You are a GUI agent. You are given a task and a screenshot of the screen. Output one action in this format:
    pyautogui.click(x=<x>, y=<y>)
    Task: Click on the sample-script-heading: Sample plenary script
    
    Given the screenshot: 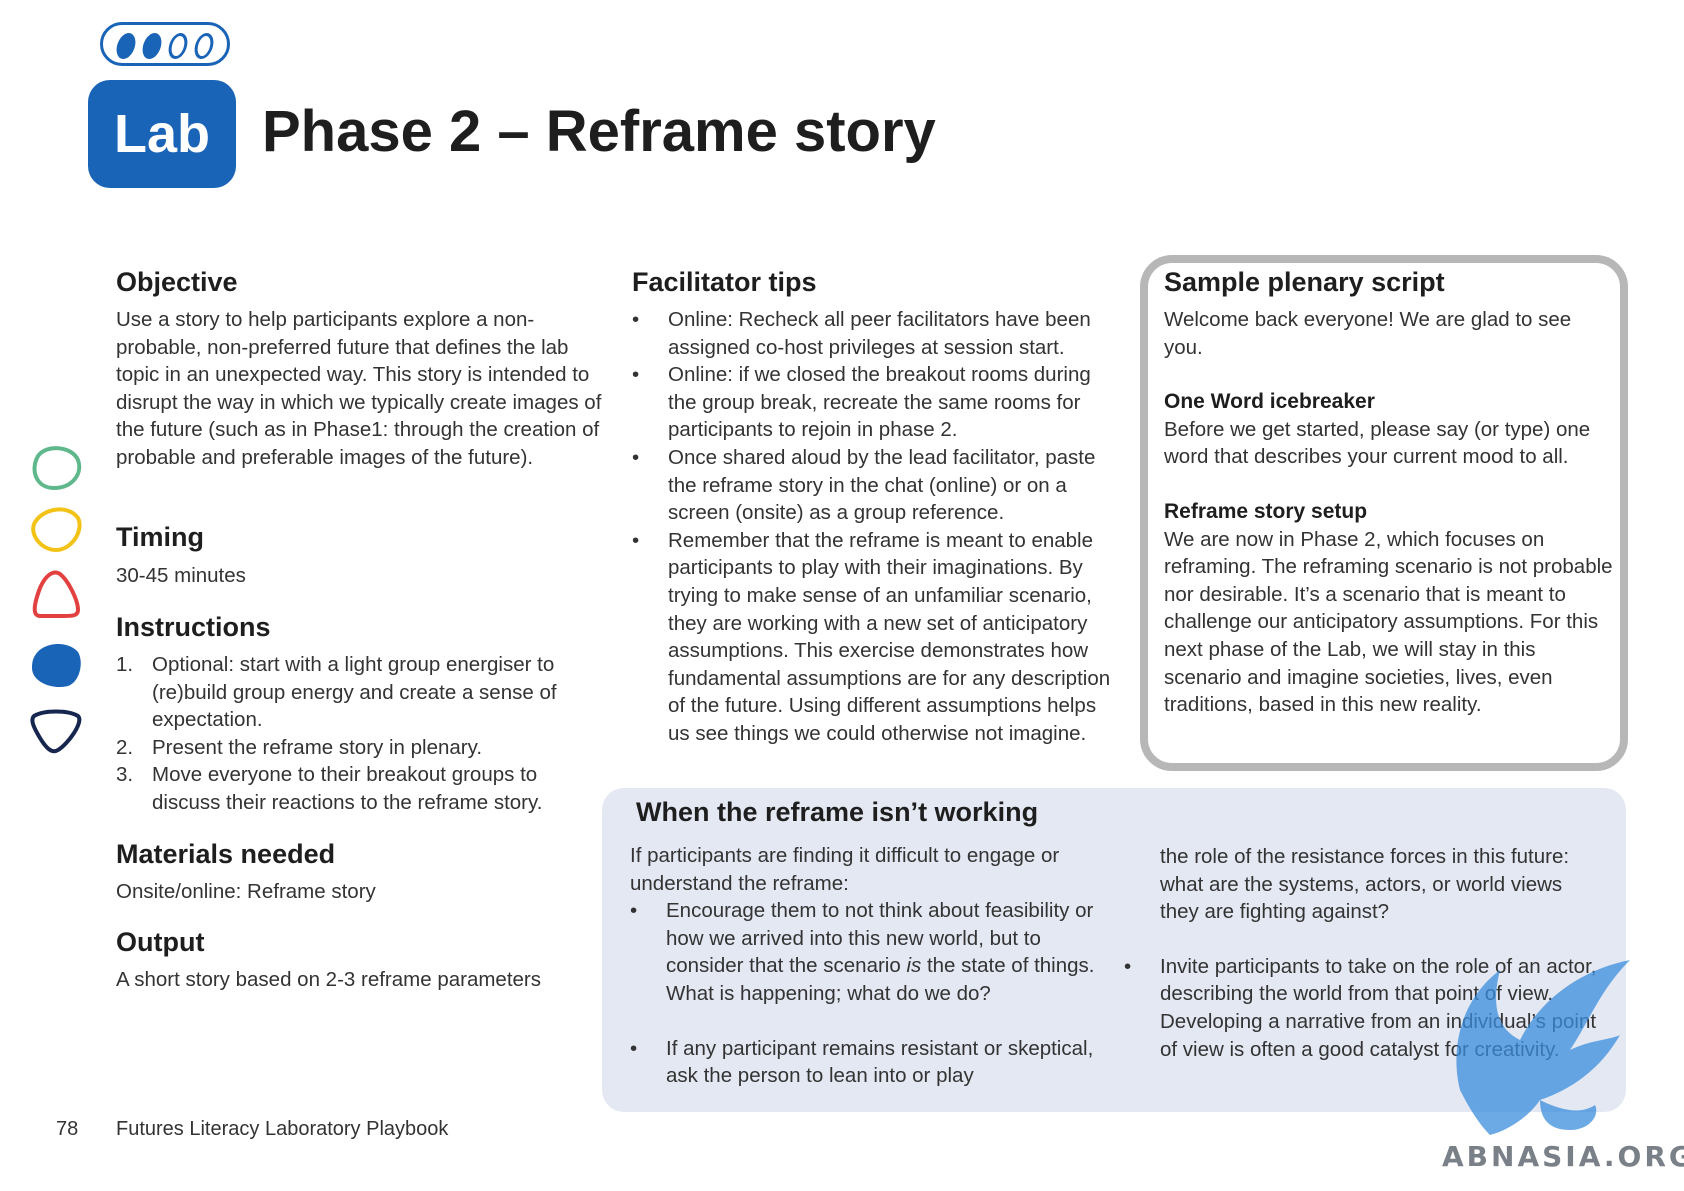 What is the action you would take?
    pyautogui.click(x=1304, y=282)
    